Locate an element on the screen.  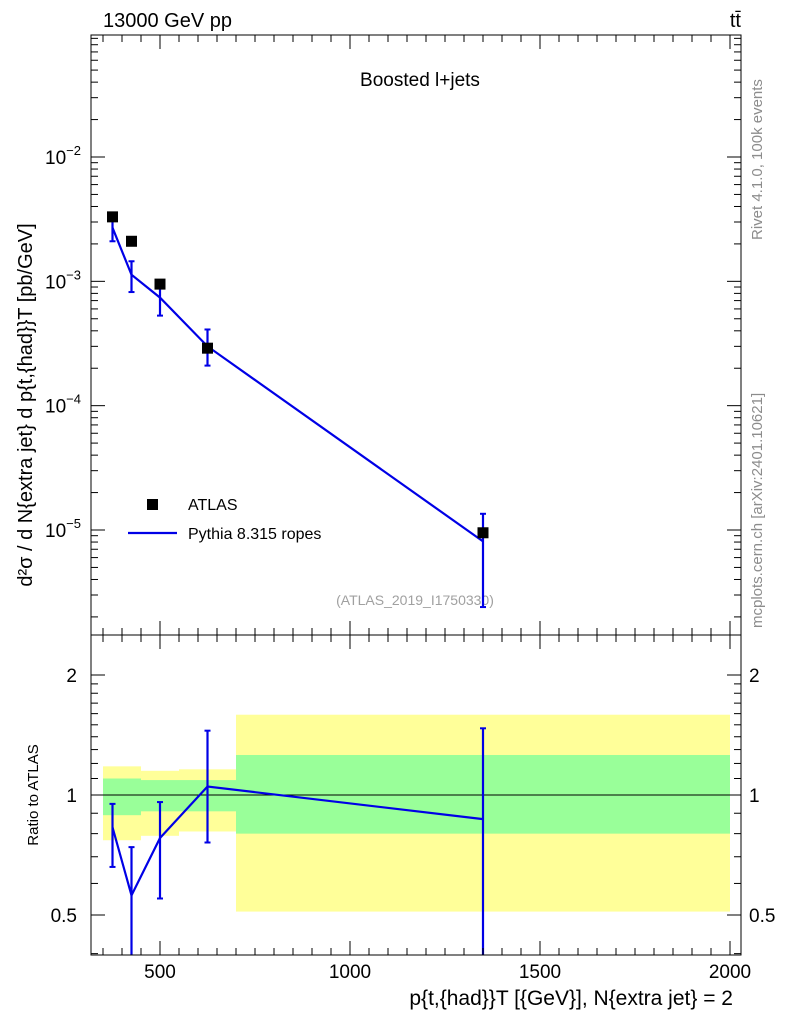
legend-marker-atlas is located at coordinates (152, 504).